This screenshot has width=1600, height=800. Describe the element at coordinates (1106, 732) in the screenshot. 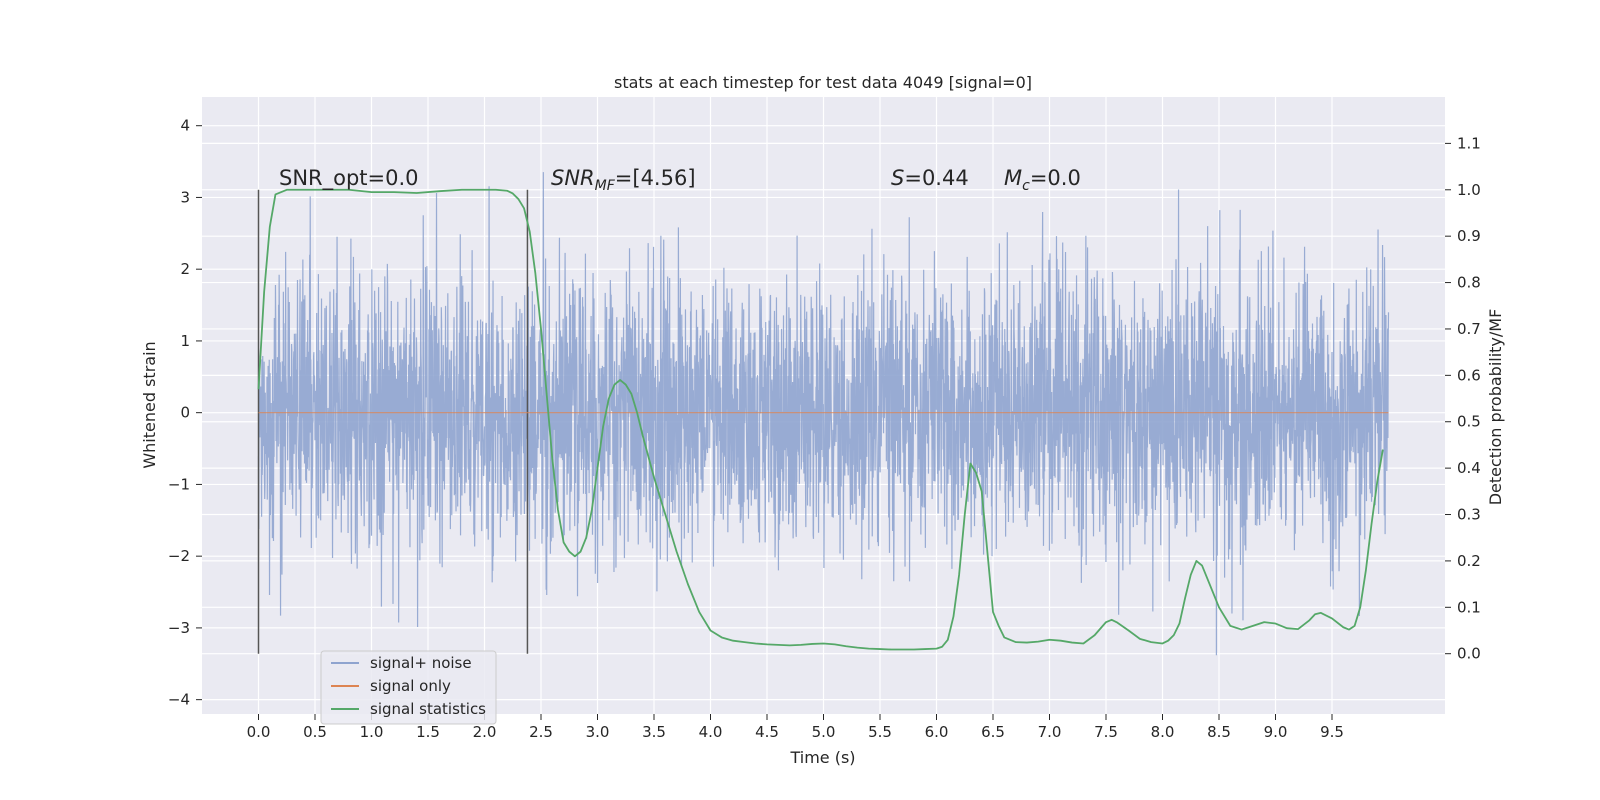

I see `x-tick-label: 7.5` at that location.